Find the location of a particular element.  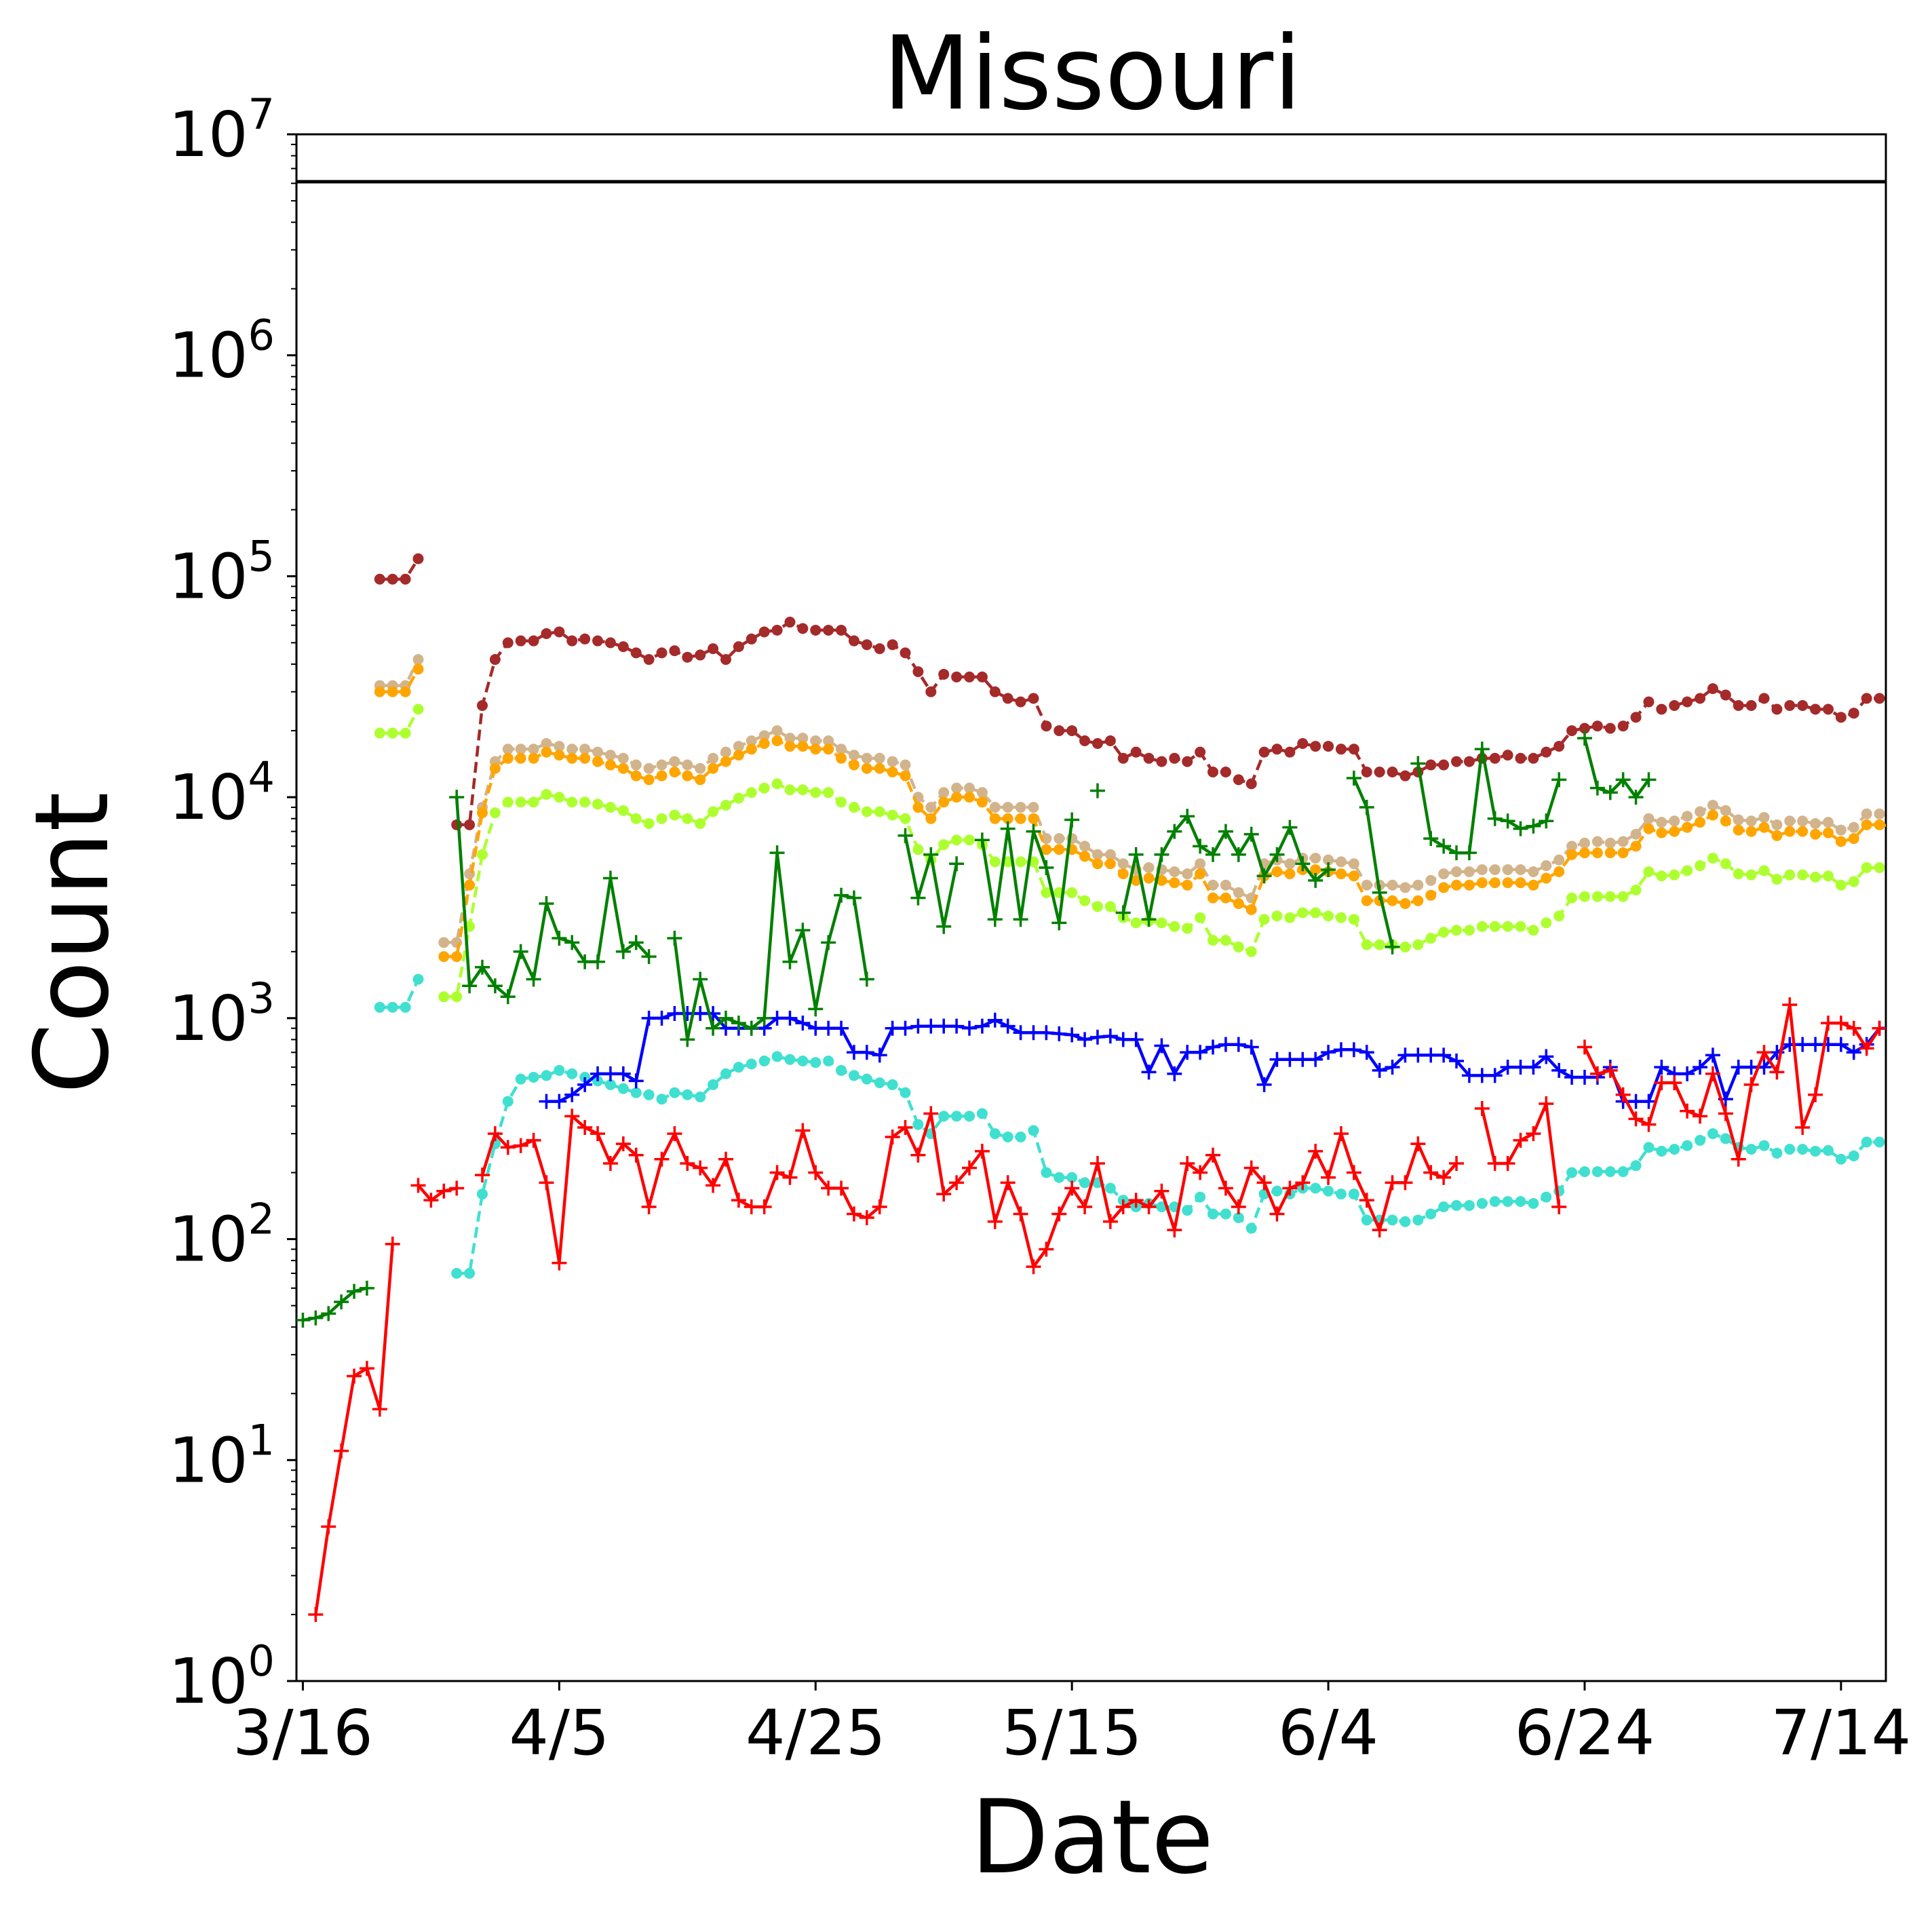

y-axis-label: Count is located at coordinates (73, 943).